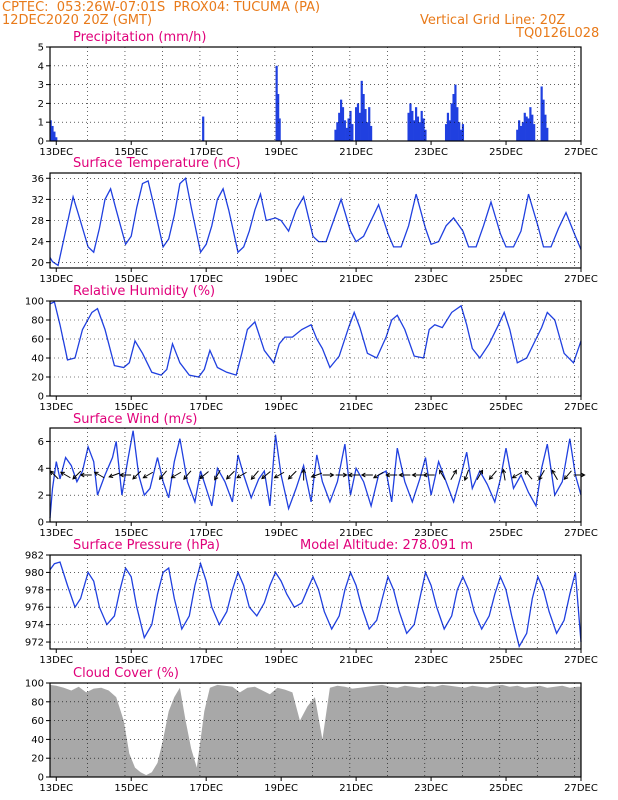  I want to click on temp-title: Surface Temperature (nC), so click(157, 163).